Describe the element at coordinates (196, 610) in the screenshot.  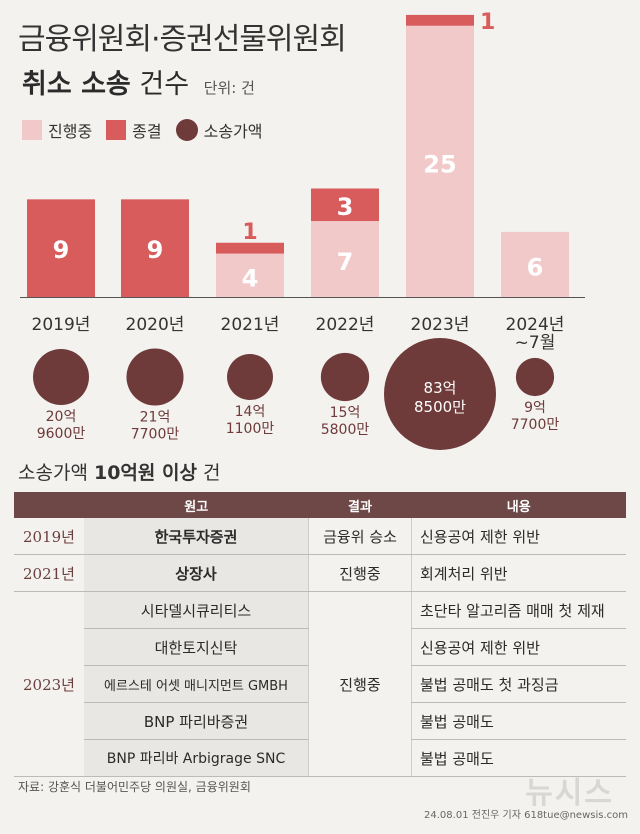
I see `row-plaintiff: 시타델시큐리티스` at that location.